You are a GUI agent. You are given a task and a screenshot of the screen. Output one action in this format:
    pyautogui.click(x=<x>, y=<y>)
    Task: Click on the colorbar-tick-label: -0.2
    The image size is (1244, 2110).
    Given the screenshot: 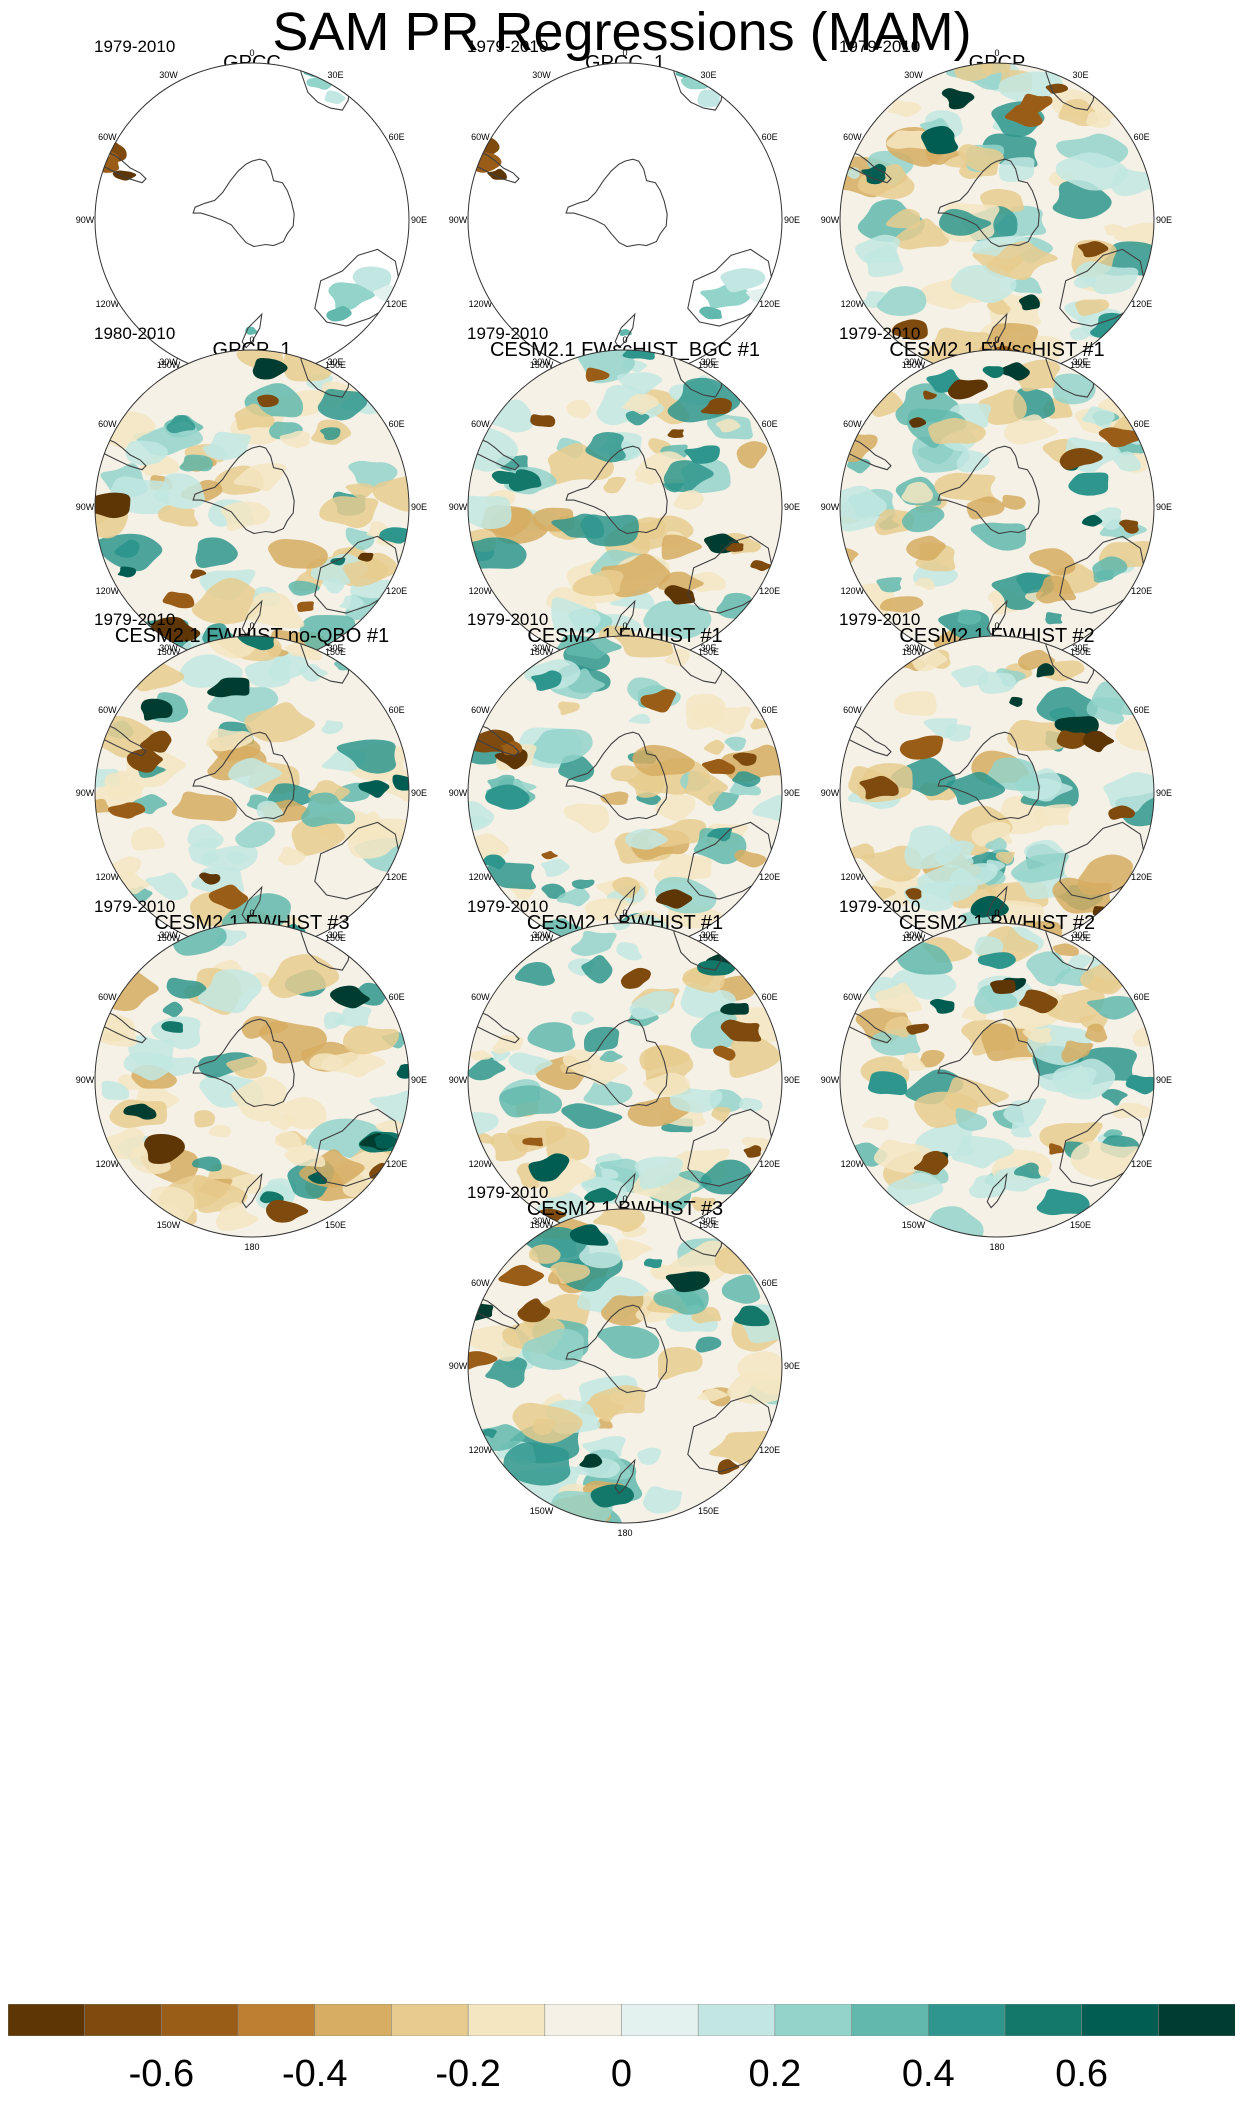 What is the action you would take?
    pyautogui.click(x=468, y=2074)
    